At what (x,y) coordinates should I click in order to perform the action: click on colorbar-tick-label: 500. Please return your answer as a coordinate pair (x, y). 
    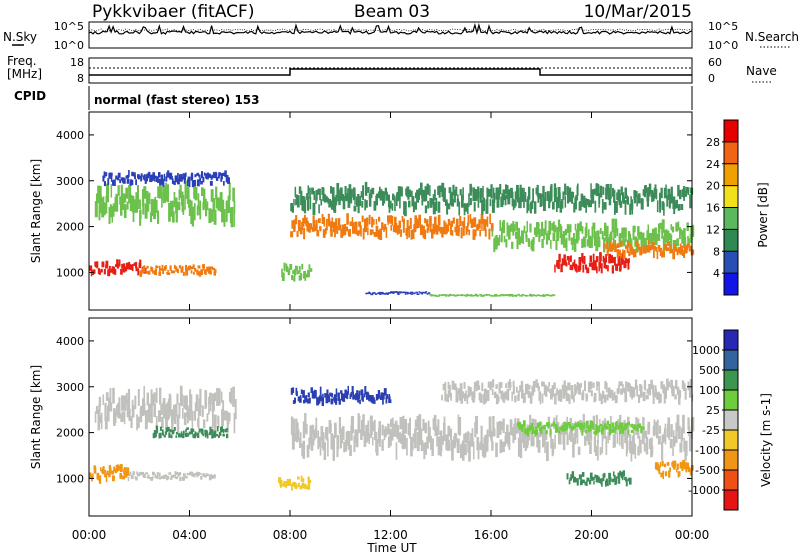
    Looking at the image, I should click on (709, 370).